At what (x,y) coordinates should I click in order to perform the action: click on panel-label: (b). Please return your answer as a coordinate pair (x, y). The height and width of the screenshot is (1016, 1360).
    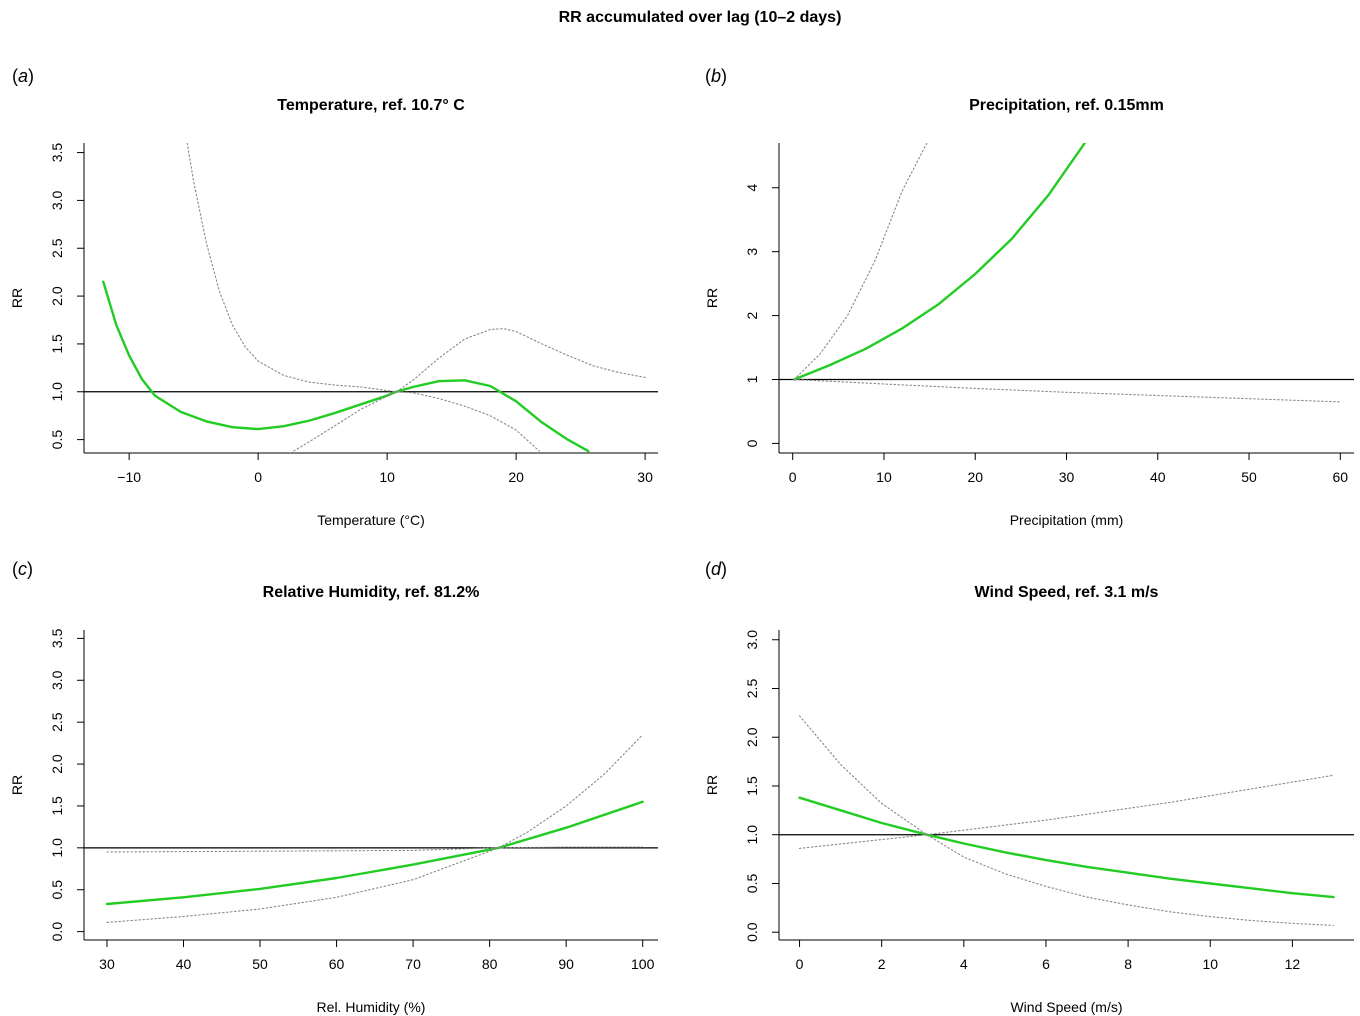
    Looking at the image, I should click on (716, 76).